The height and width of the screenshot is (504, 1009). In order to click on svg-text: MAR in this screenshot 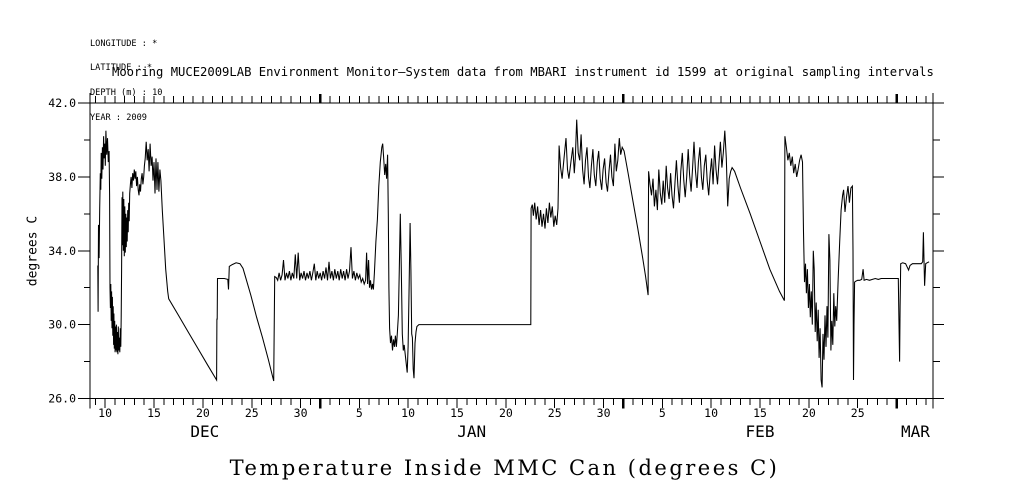, I will do `click(915, 431)`.